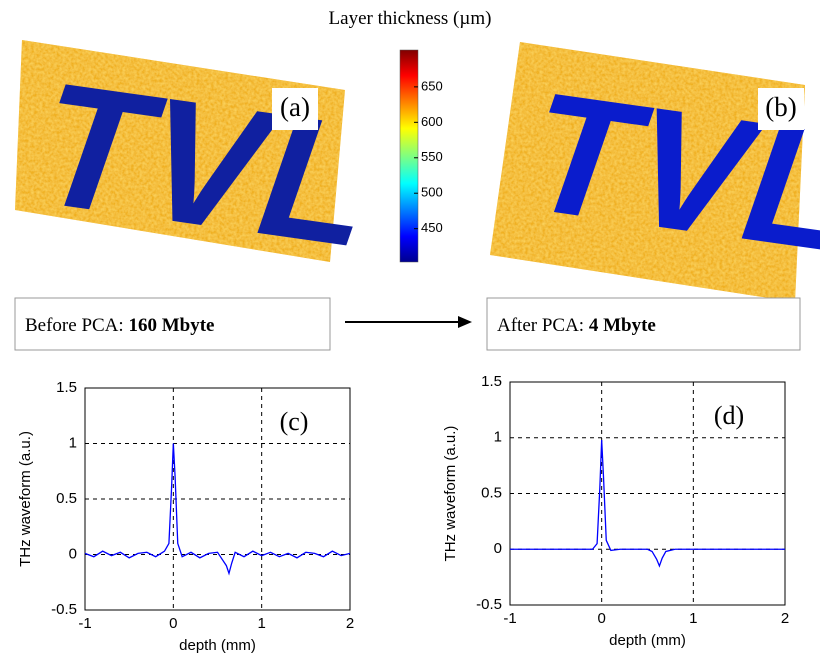 The width and height of the screenshot is (820, 668). I want to click on panel-label: (d), so click(729, 415).